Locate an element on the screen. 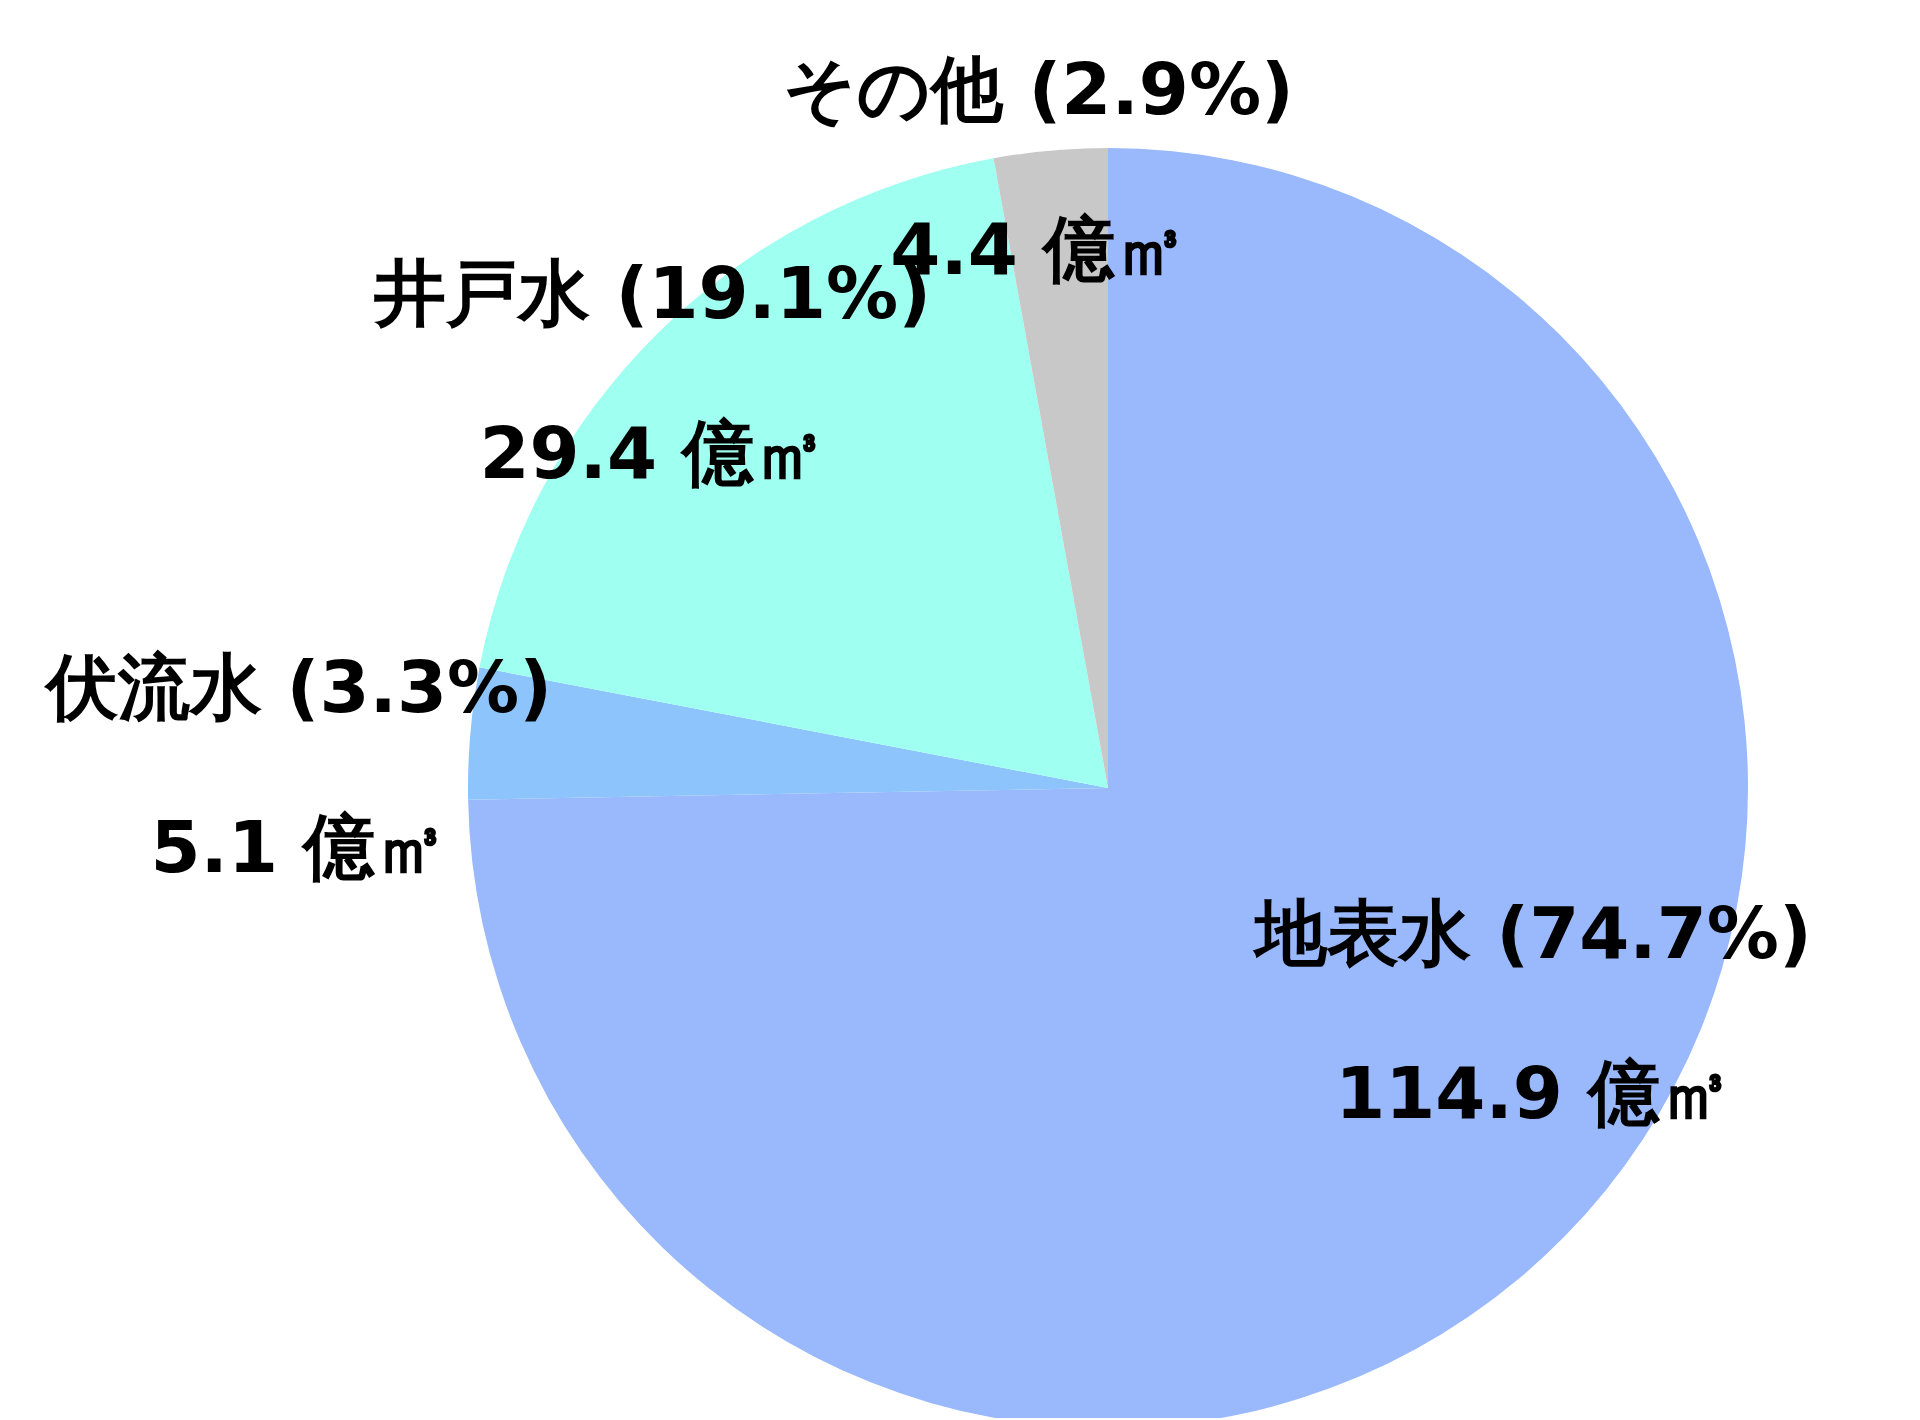 This screenshot has height=1420, width=1920. slice-label: その他 (2.9%) is located at coordinates (1038, 89).